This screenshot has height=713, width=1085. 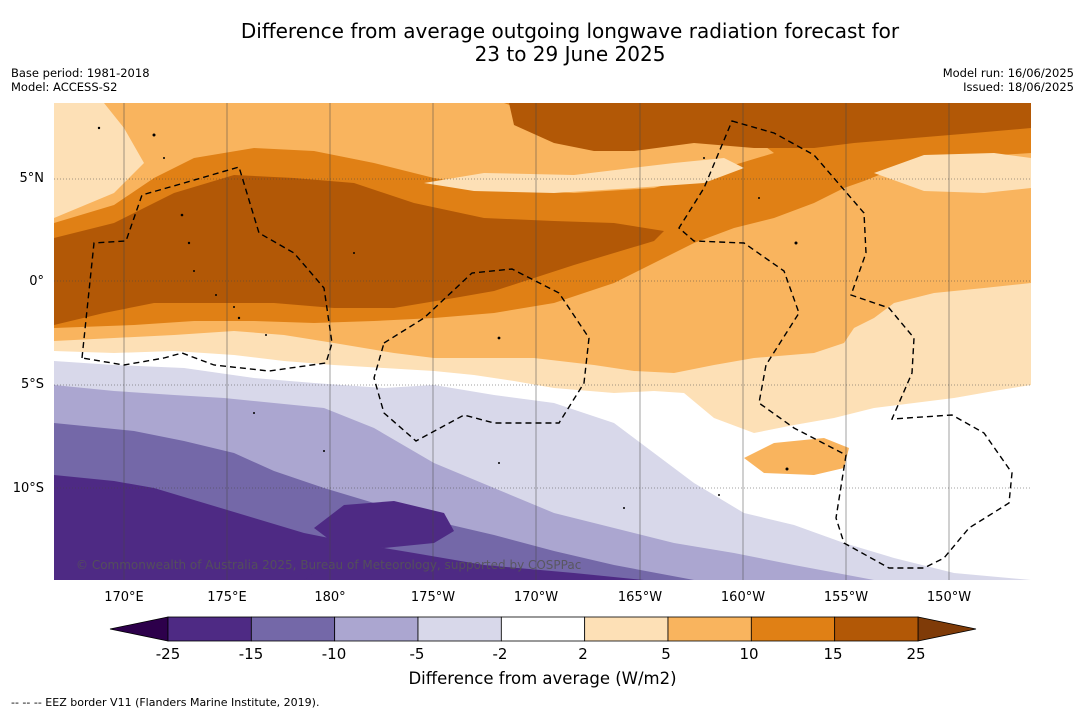 I want to click on lon-label-160w: 160°W, so click(x=743, y=597).